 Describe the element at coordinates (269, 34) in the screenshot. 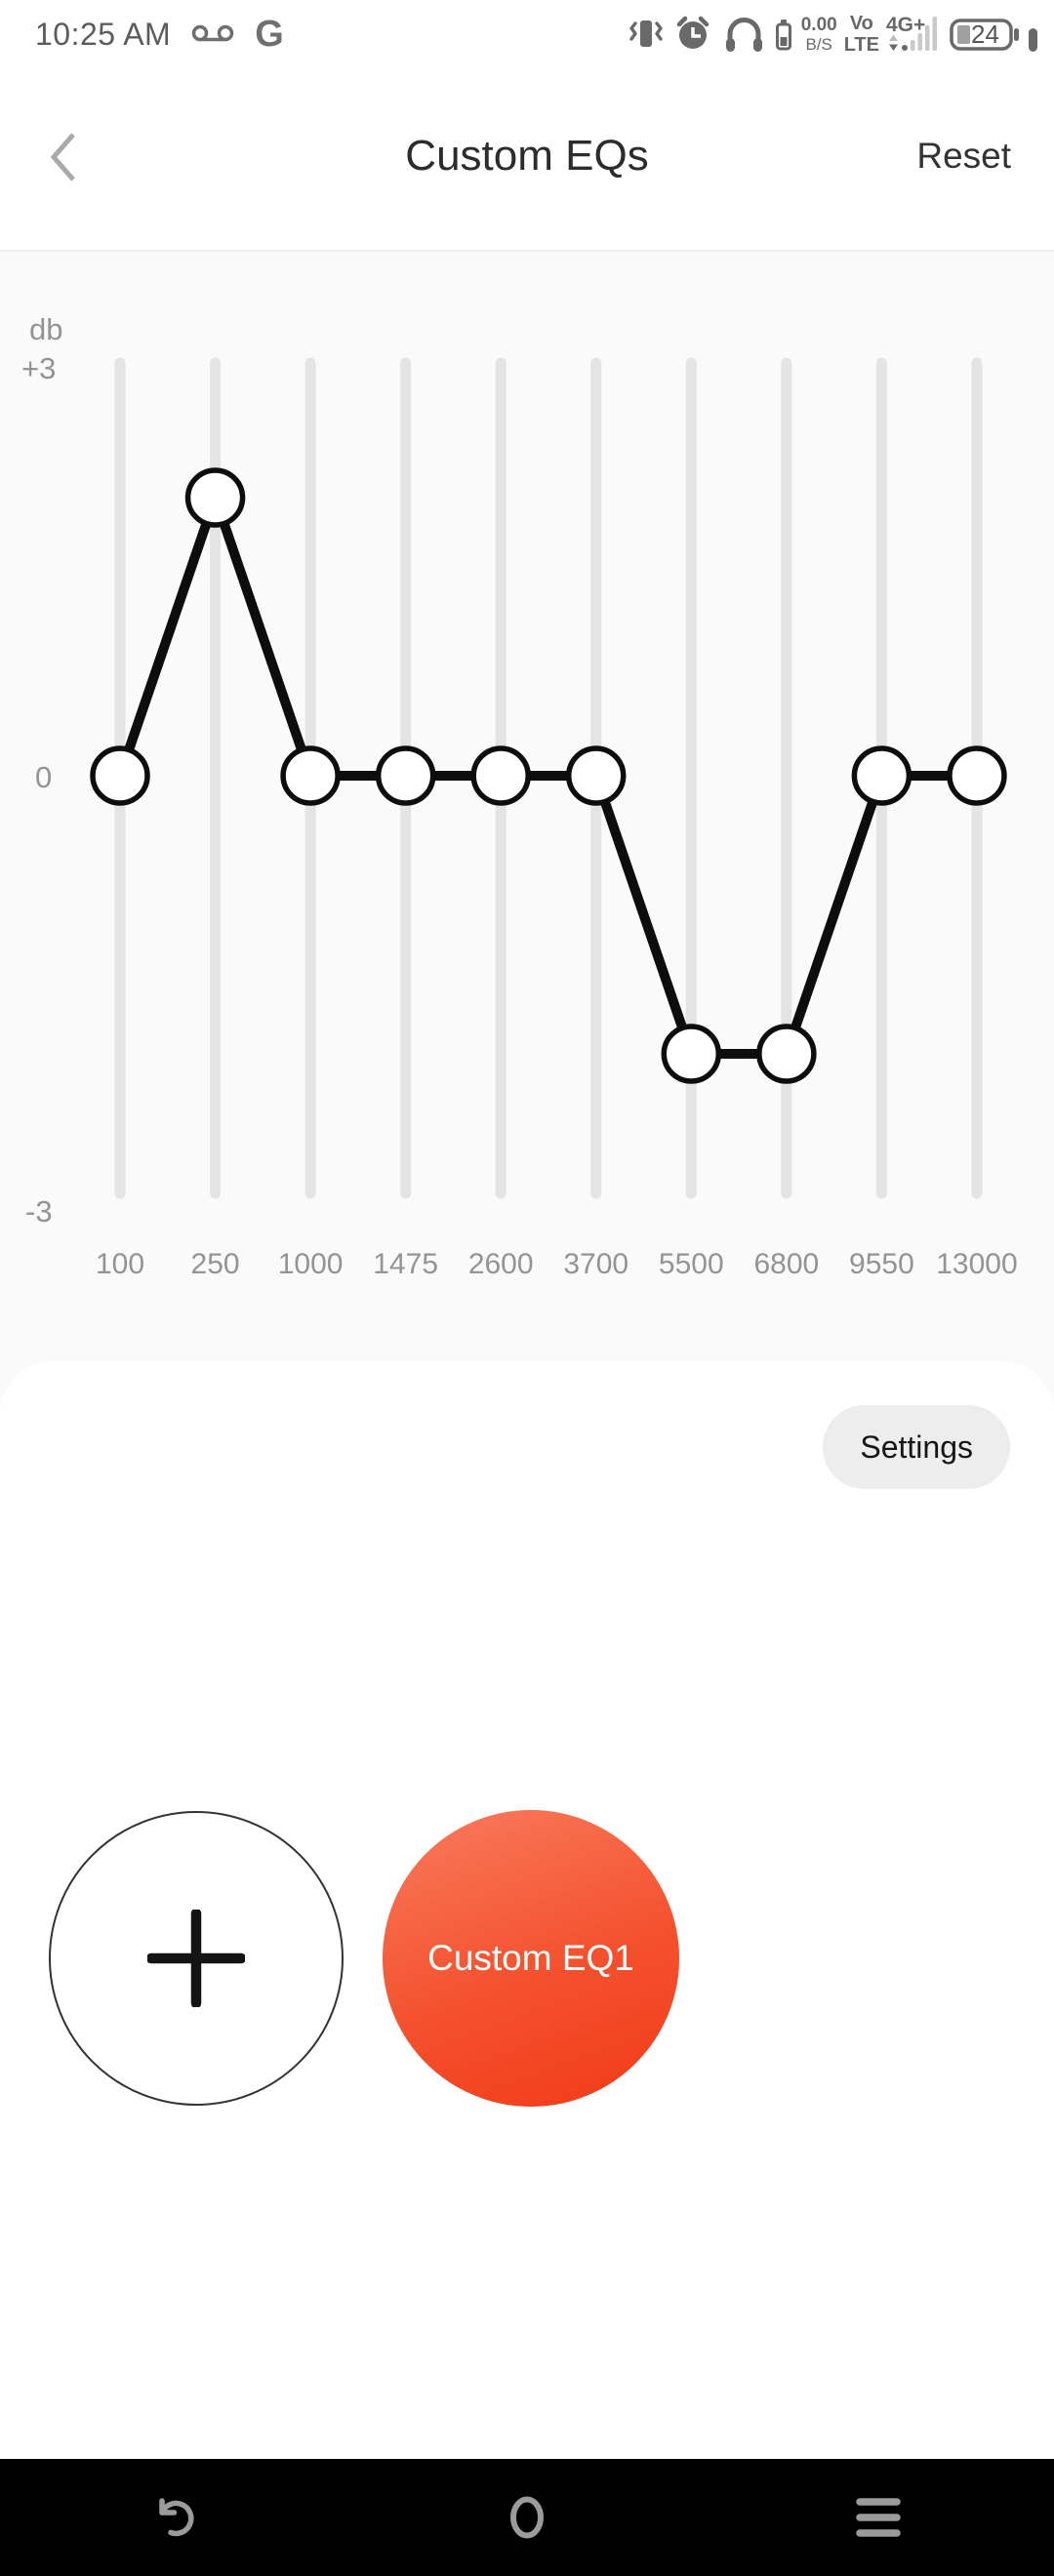

I see `google-icon: G` at that location.